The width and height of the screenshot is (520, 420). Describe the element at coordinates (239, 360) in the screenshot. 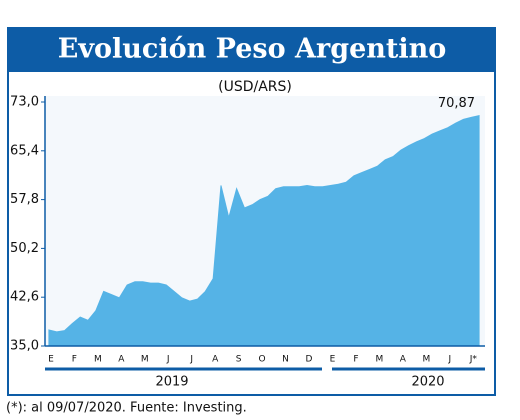

I see `x-tick-label: S` at that location.